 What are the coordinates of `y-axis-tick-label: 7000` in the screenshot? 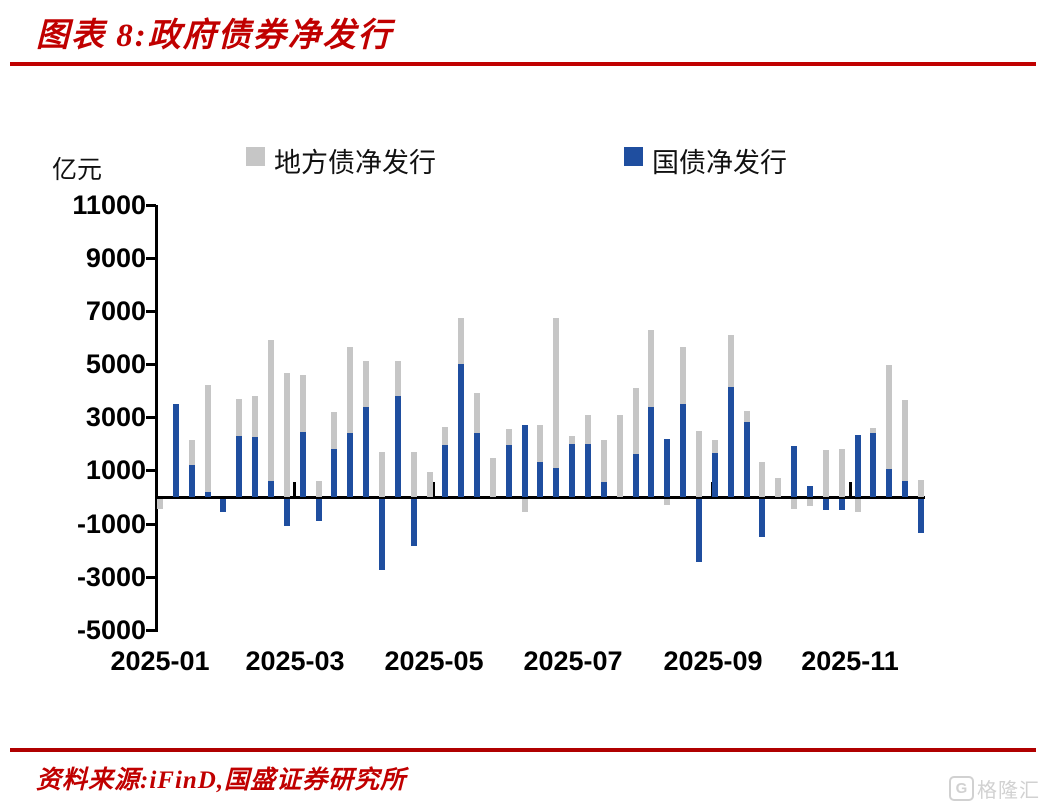 It's located at (115, 310).